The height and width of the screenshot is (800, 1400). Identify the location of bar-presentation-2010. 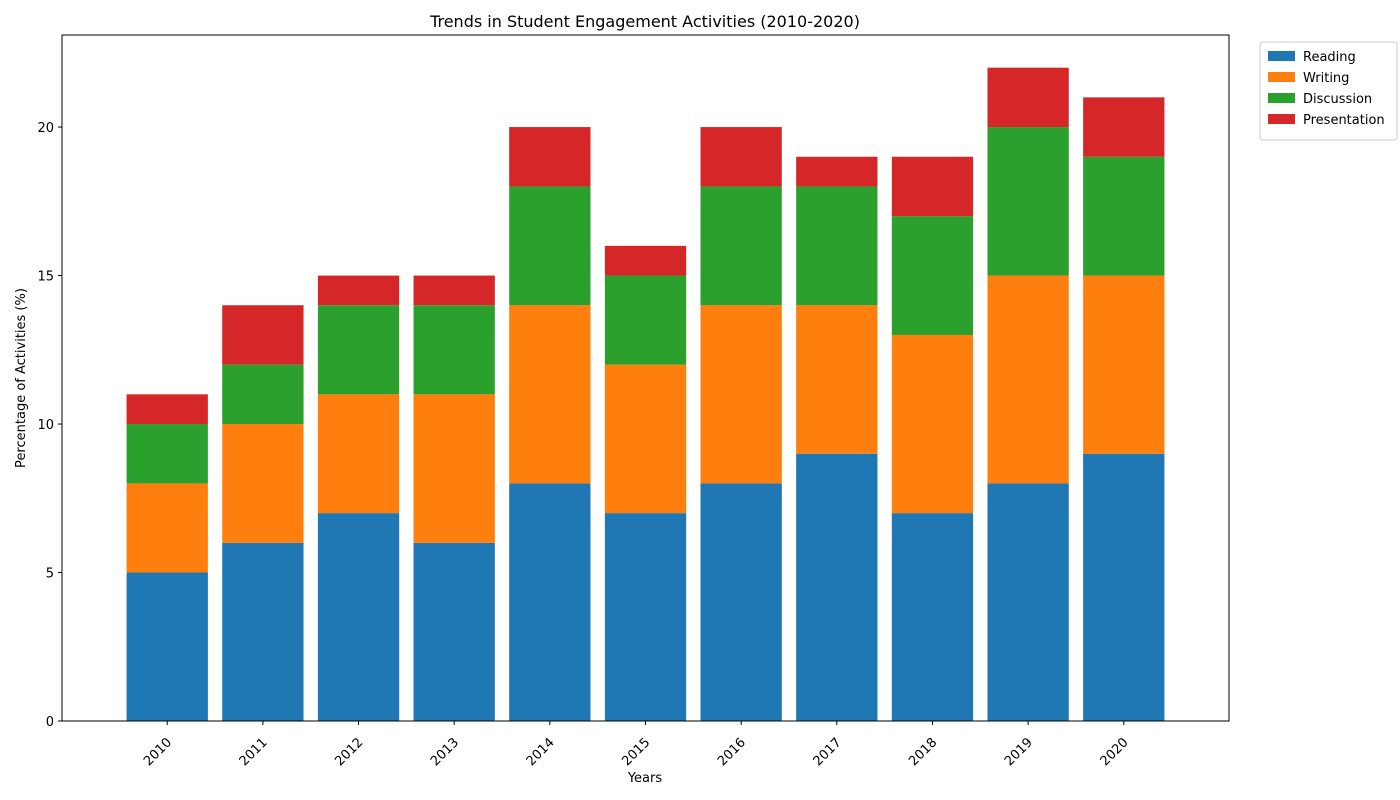
(167, 409).